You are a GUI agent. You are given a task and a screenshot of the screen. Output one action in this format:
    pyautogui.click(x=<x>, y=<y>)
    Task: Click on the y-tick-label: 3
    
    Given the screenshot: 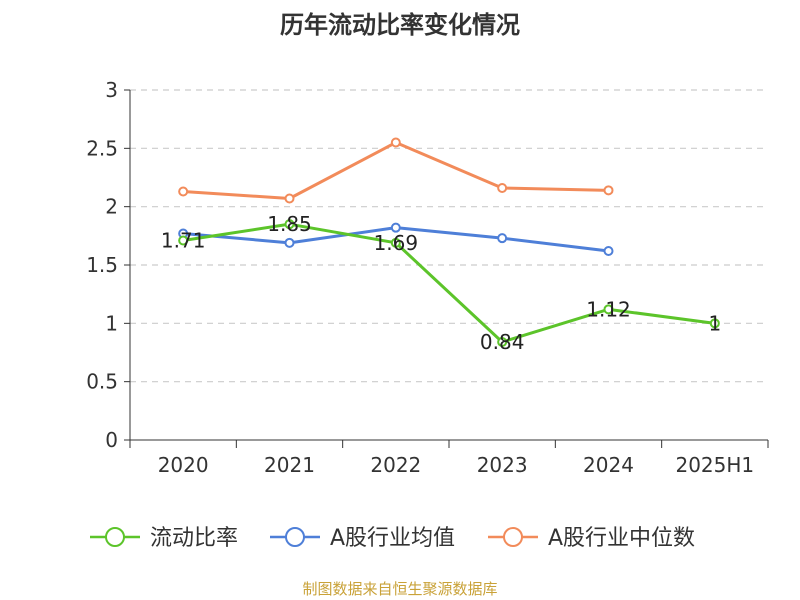 What is the action you would take?
    pyautogui.click(x=111, y=90)
    